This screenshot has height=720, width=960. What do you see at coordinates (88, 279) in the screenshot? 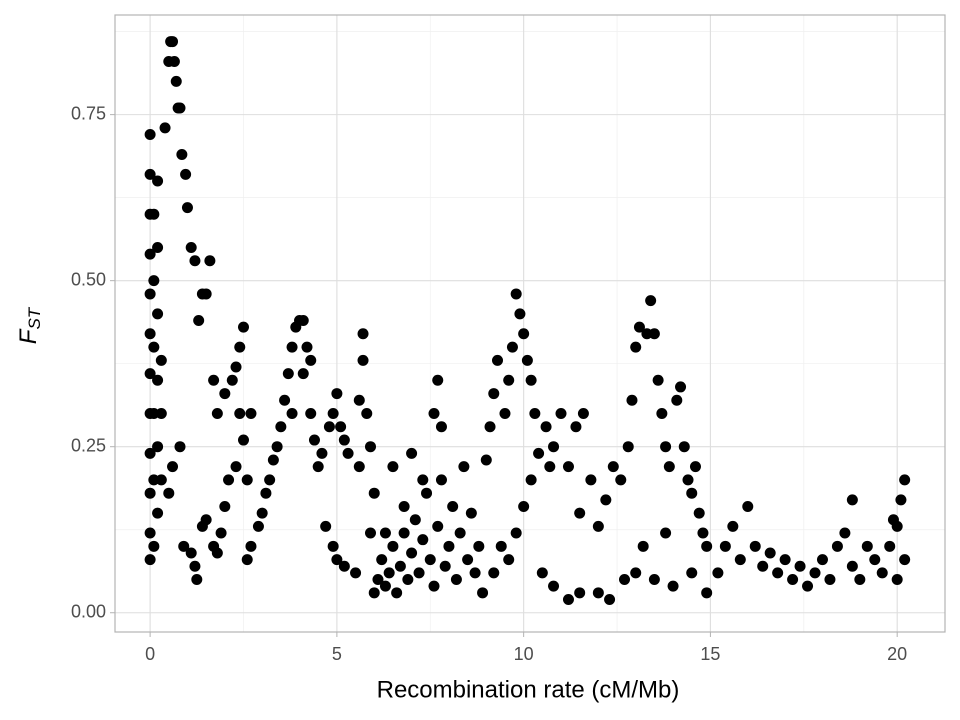
I see `y-tick-label: 0.50` at bounding box center [88, 279].